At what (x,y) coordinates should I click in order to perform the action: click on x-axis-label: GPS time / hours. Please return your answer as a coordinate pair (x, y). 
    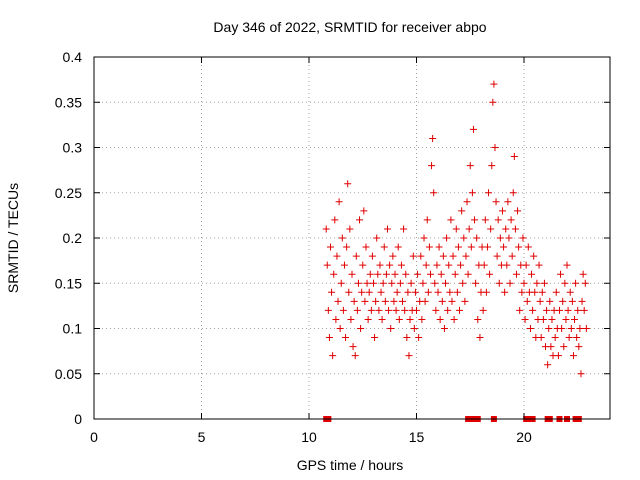
    Looking at the image, I should click on (350, 465).